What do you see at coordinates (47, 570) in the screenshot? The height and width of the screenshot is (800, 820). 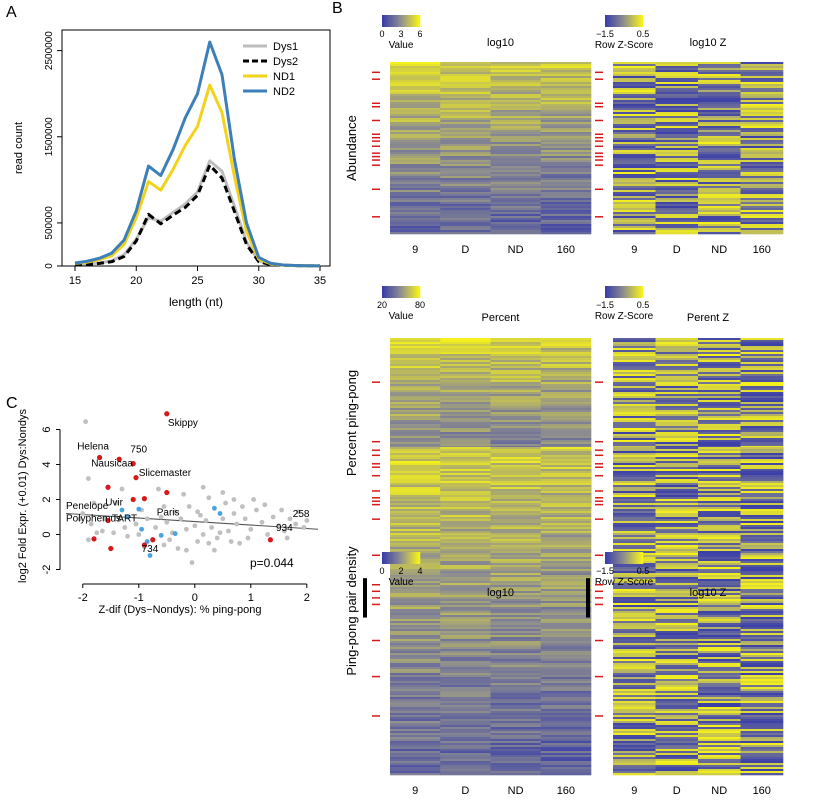 I see `y-tick-label: -2` at bounding box center [47, 570].